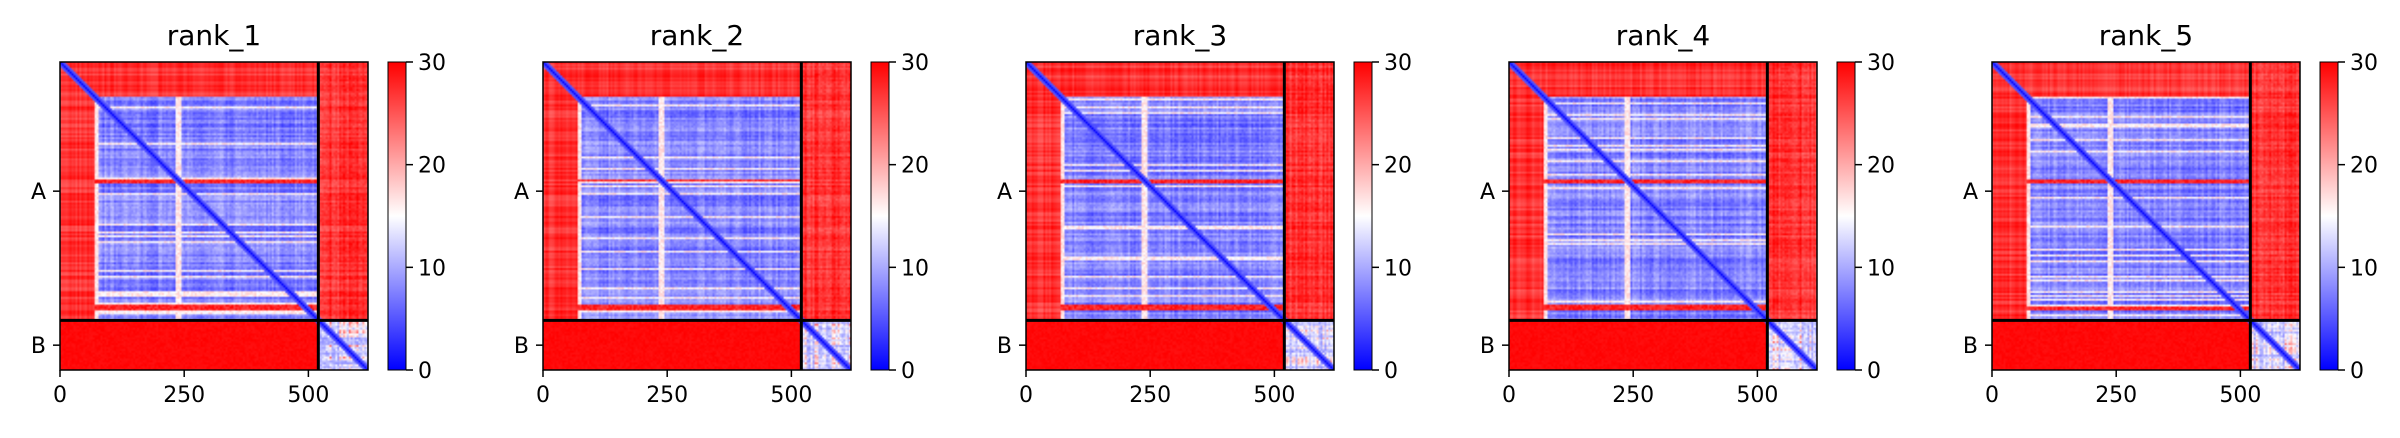 The width and height of the screenshot is (2400, 438). Describe the element at coordinates (2146, 35) in the screenshot. I see `panel-title: rank_5` at that location.